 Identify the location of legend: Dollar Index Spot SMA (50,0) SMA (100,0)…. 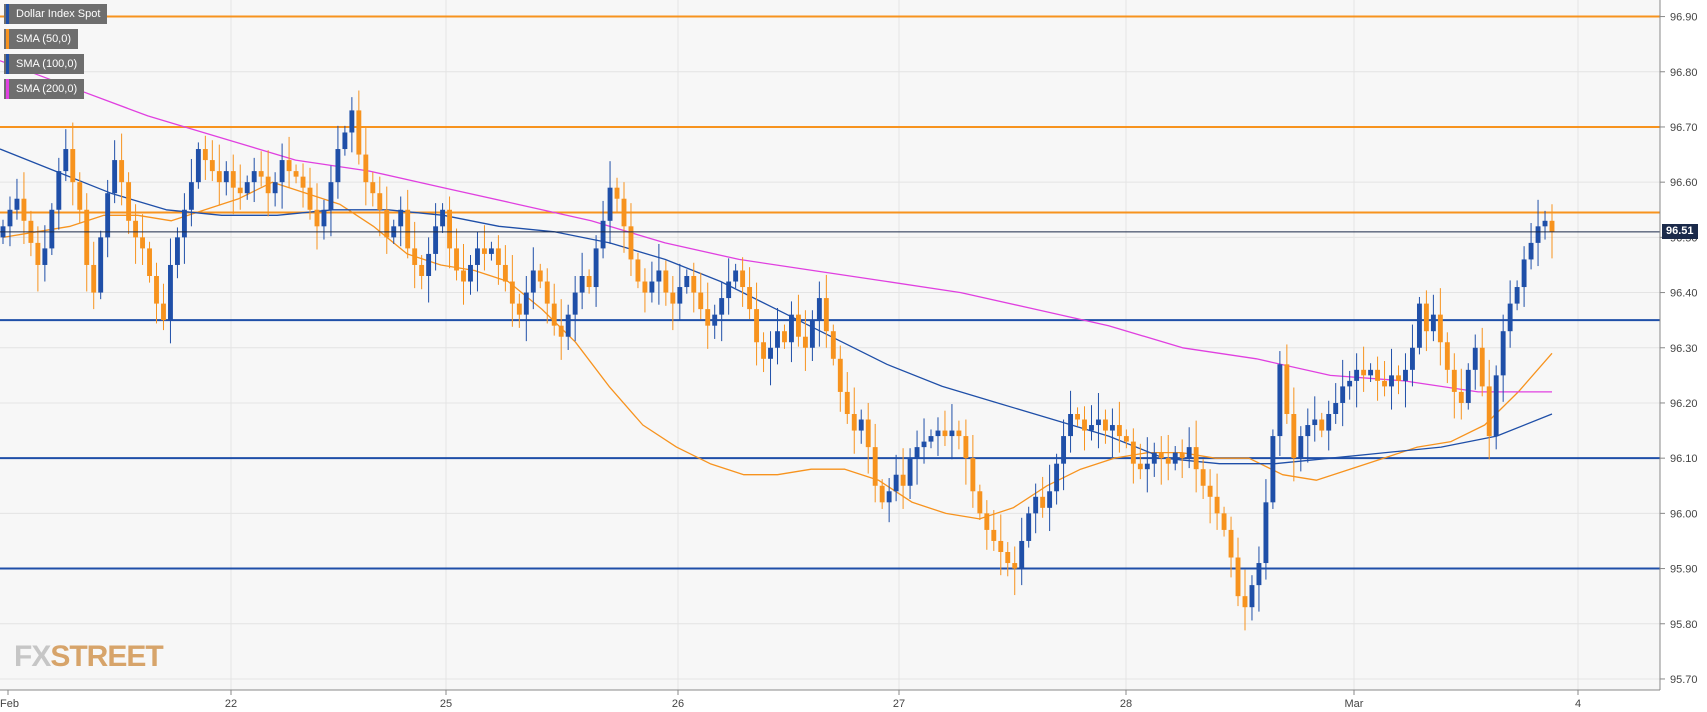
(56, 51).